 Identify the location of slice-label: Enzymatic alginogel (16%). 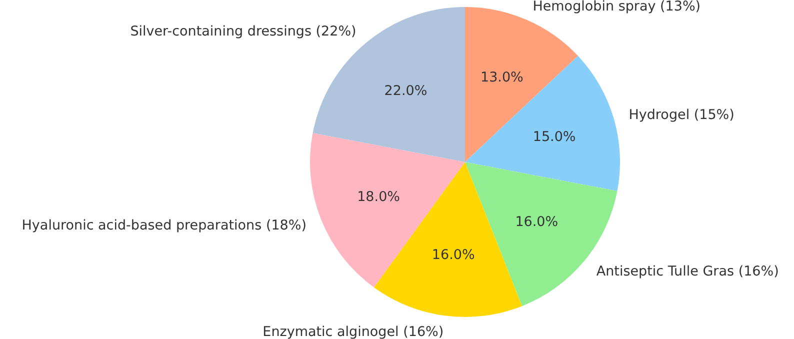
(353, 331).